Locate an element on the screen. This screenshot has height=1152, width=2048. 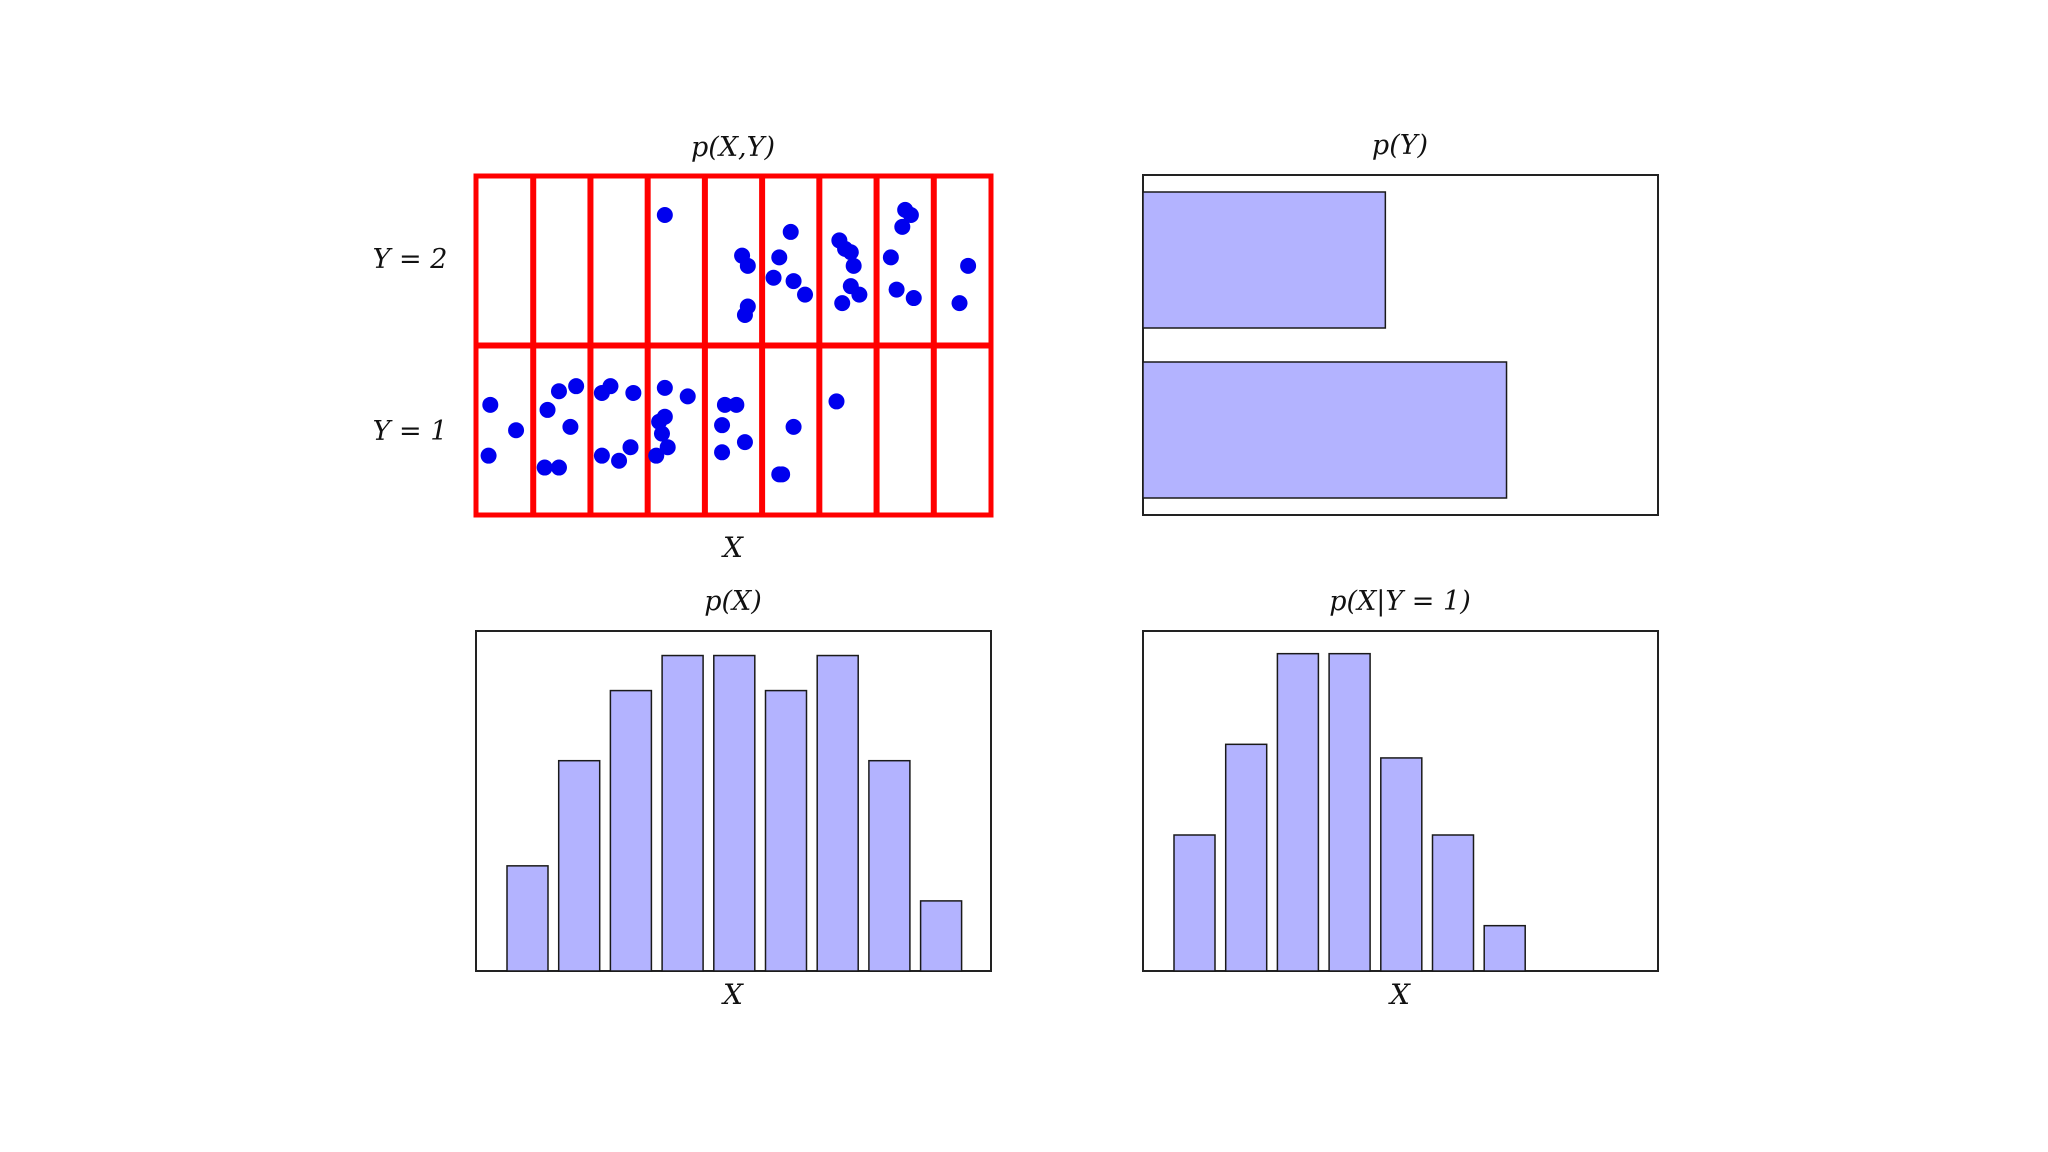
marginal-y-panel: p(Y) is located at coordinates (1400, 323).